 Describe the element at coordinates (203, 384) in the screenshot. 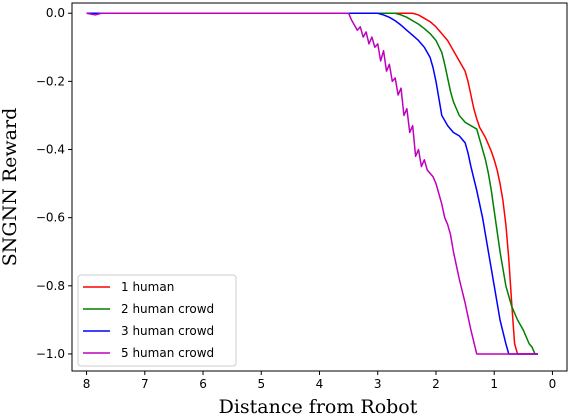

I see `x-tick-label: 6` at that location.